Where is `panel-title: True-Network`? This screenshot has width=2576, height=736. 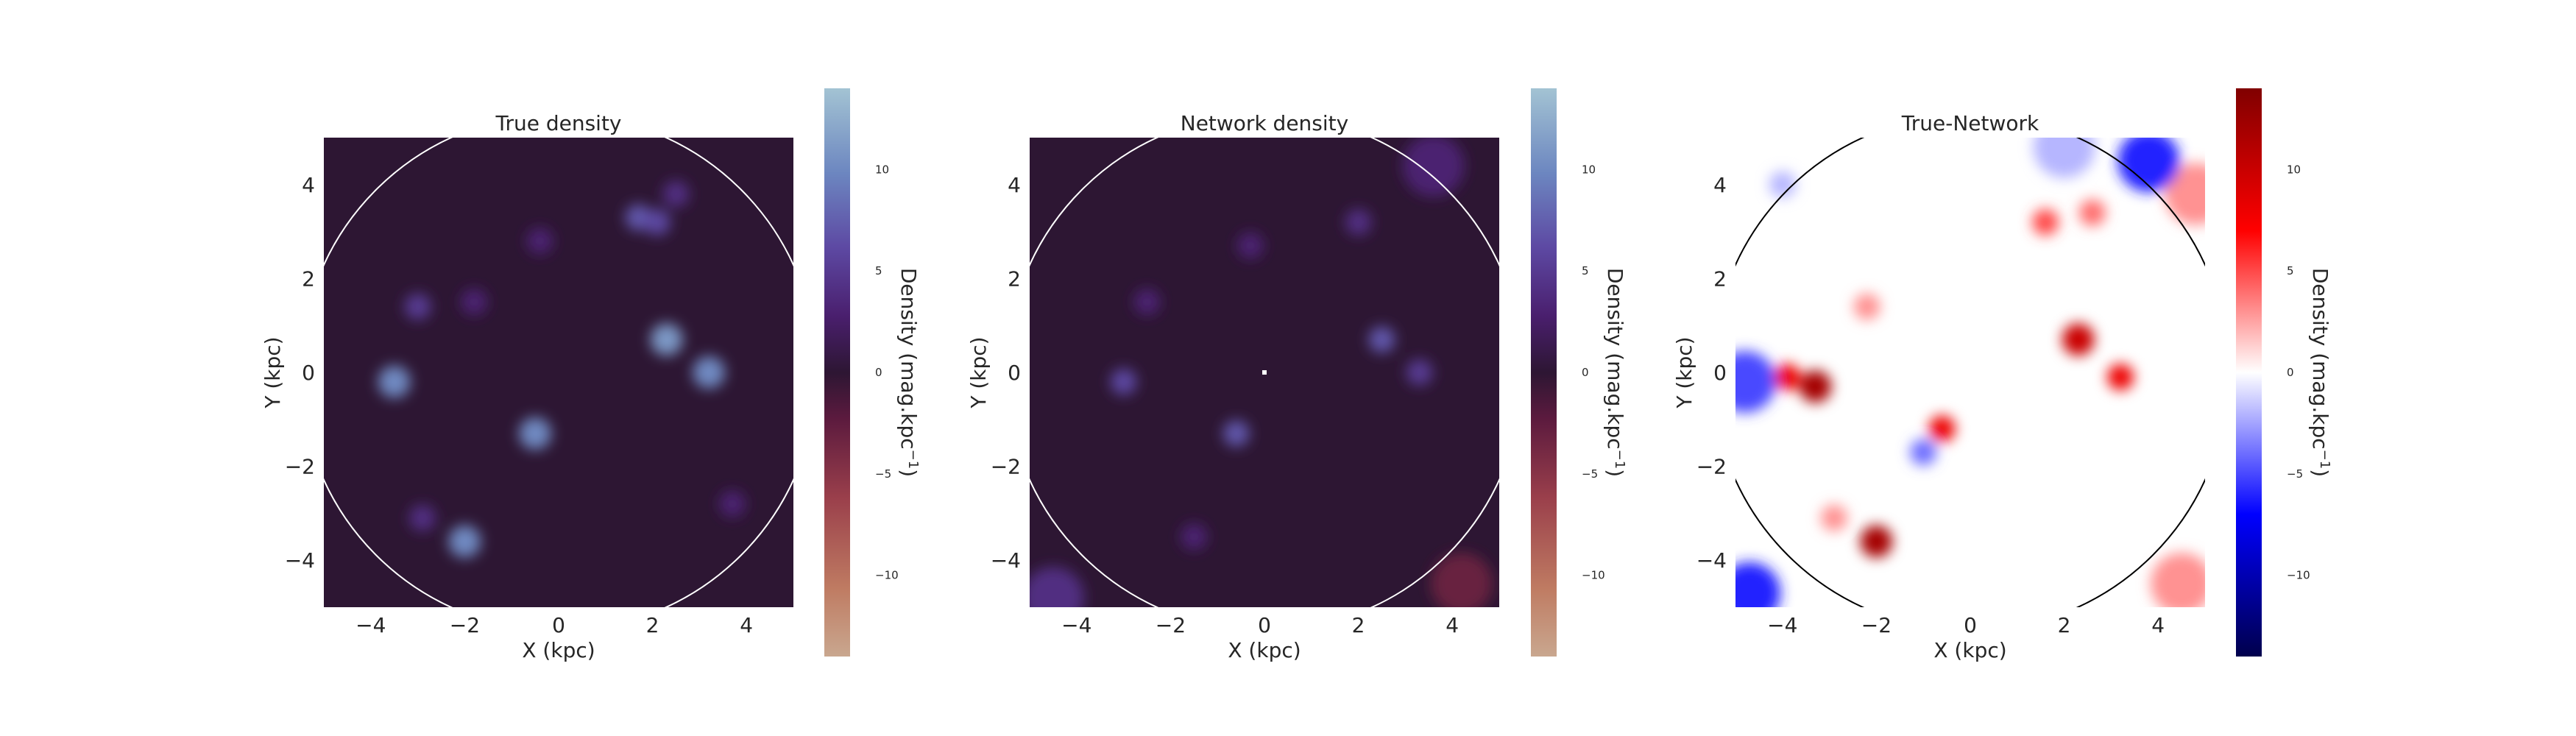
panel-title: True-Network is located at coordinates (1970, 123).